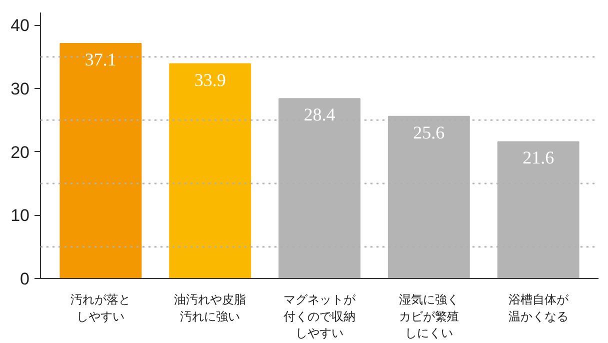 This screenshot has height=343, width=608. Describe the element at coordinates (319, 316) in the screenshot. I see `x-tick-label: マグネットが付くので収納しやすい` at that location.